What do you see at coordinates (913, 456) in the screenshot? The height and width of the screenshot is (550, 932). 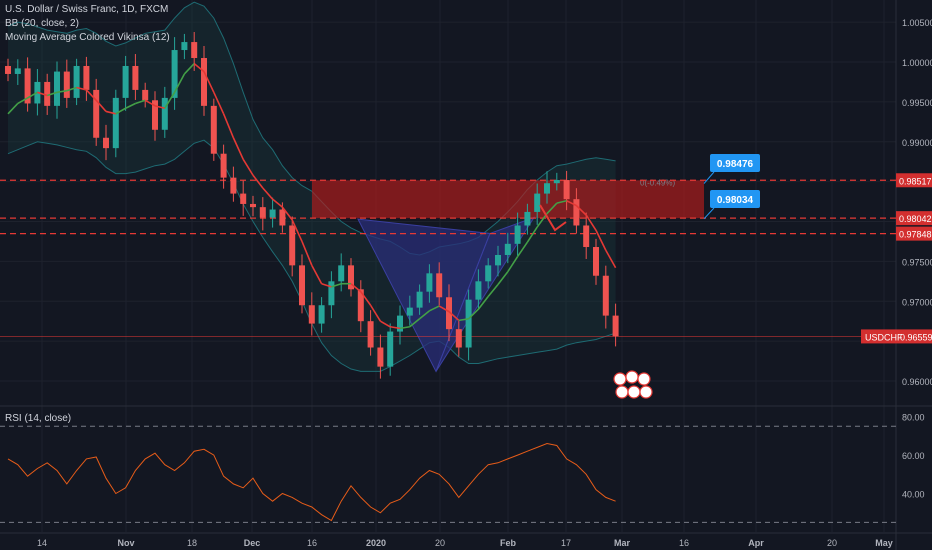 I see `rsi-tick-label: 60.00` at bounding box center [913, 456].